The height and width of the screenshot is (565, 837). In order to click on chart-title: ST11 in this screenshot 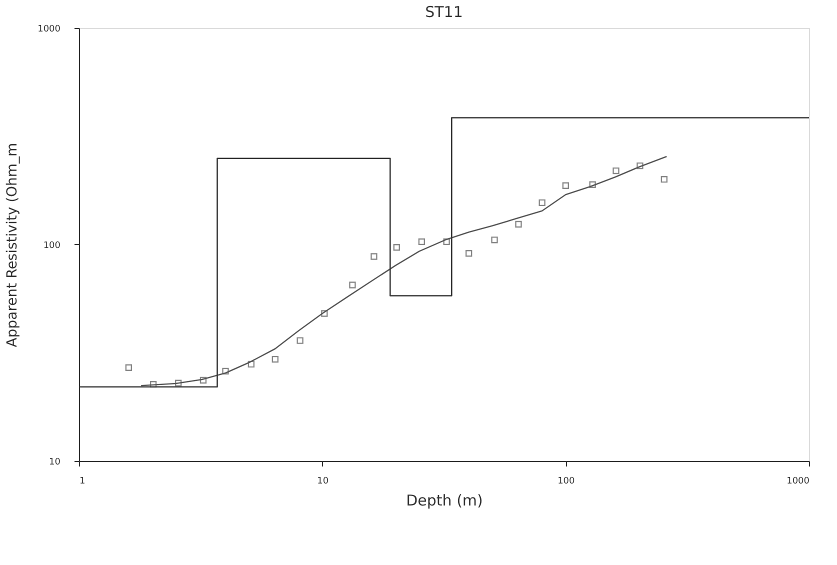, I will do `click(444, 12)`.